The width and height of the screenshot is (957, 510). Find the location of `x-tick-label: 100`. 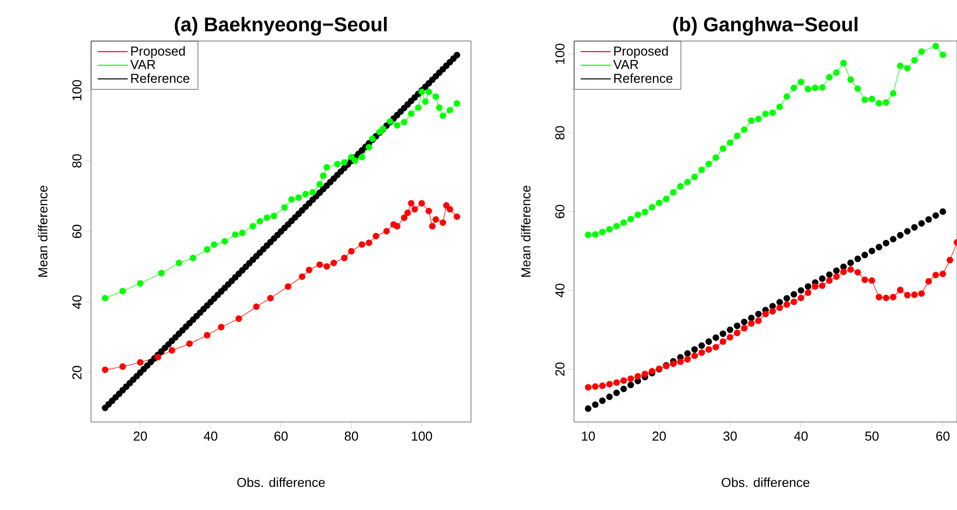

x-tick-label: 100 is located at coordinates (422, 436).